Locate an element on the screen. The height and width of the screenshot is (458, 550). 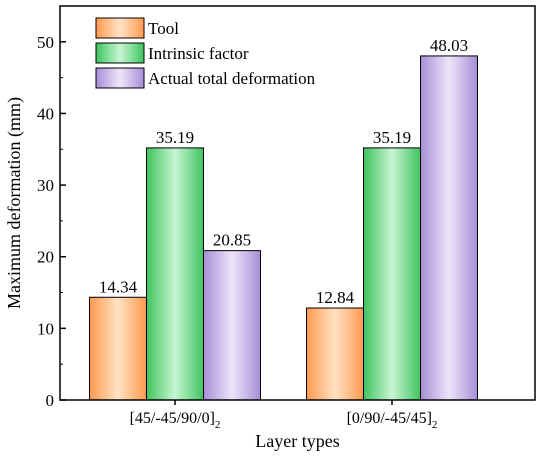
x-axis-label: Layer types is located at coordinates (297, 441).